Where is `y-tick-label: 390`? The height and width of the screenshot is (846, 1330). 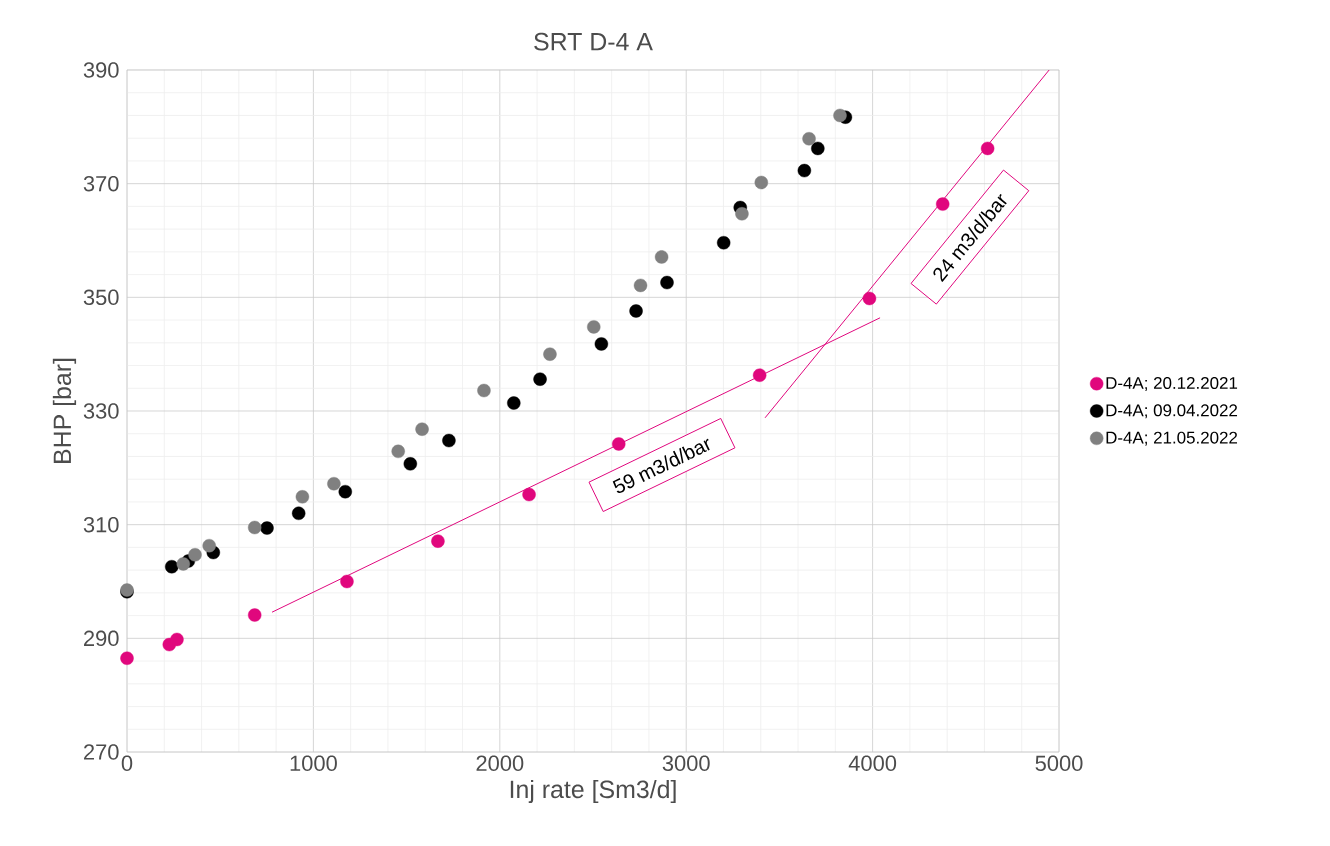 y-tick-label: 390 is located at coordinates (101, 70).